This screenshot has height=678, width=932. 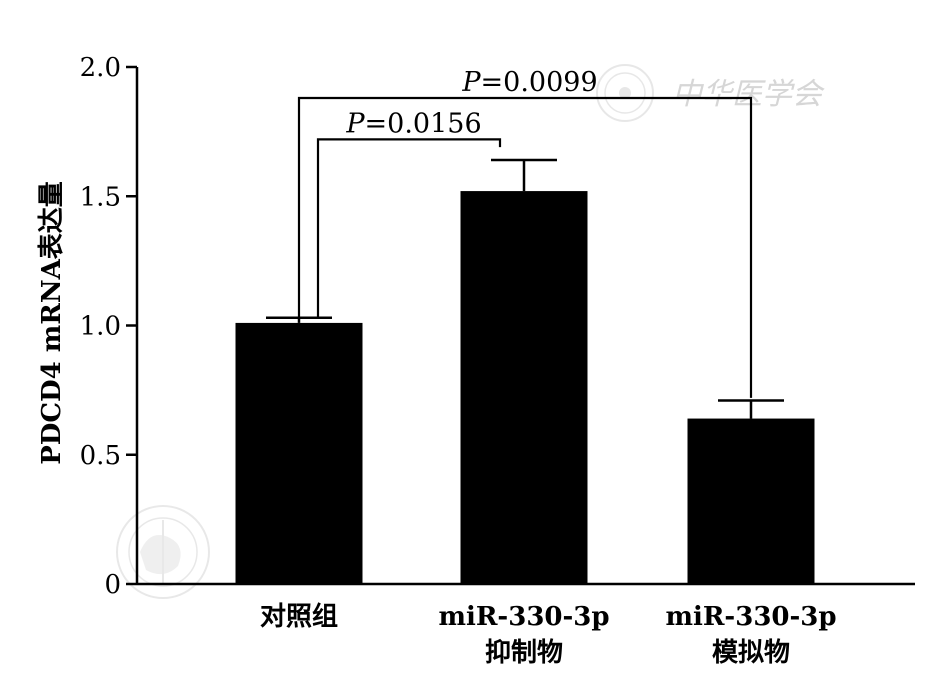 What do you see at coordinates (413, 123) in the screenshot?
I see `p-value-label: P=0.0156` at bounding box center [413, 123].